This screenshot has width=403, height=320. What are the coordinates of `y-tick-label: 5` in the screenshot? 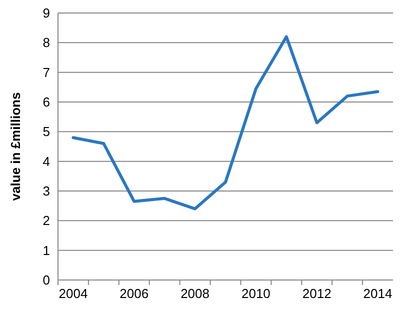 It's located at (46, 132).